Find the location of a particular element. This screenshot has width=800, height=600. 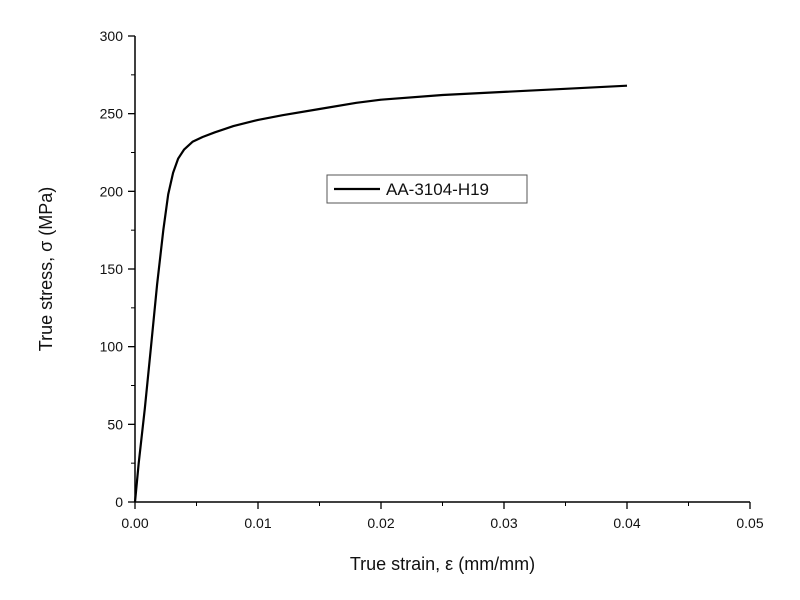

legend-entry: AA-3104-H19 is located at coordinates (437, 189).